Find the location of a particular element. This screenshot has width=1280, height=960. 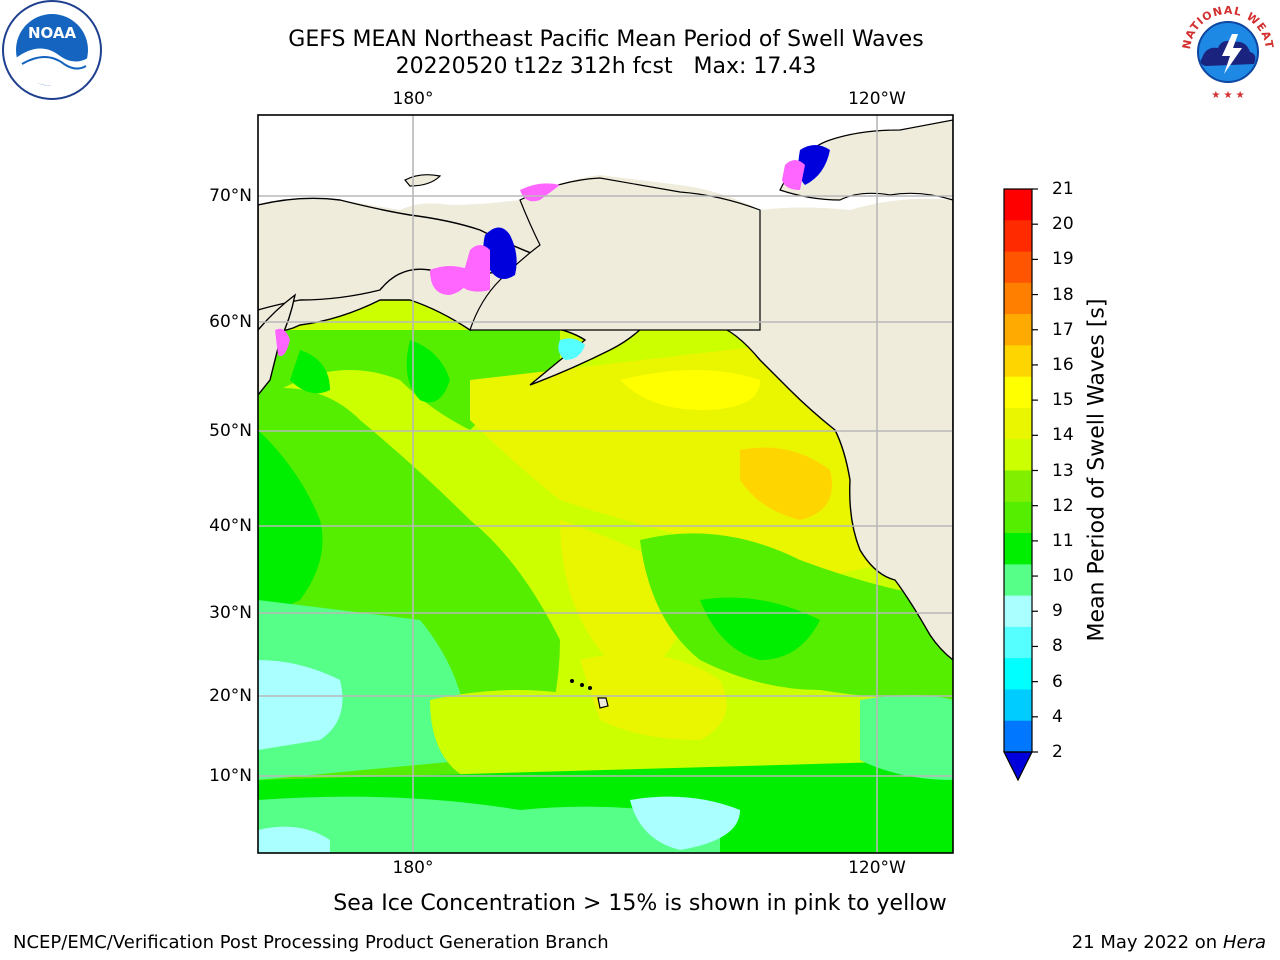

footer-date-text: 21 May 2022 on is located at coordinates (1144, 942).